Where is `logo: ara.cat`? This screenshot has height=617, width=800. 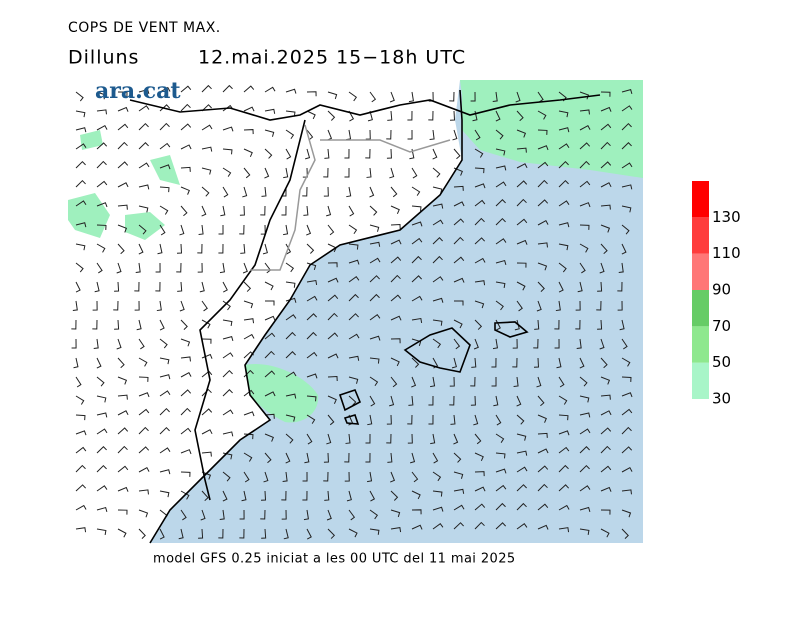 logo: ara.cat is located at coordinates (138, 91).